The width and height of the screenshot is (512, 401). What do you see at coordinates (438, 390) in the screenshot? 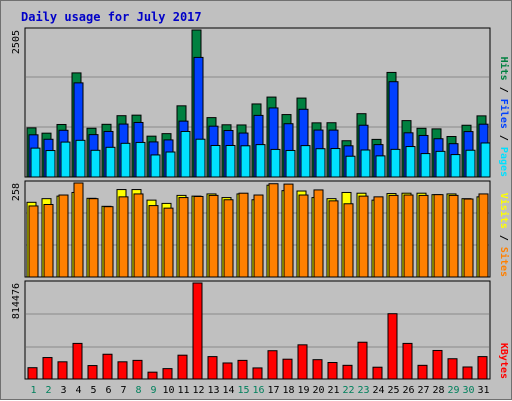
I see `x-tick-label-28: 28` at bounding box center [438, 390].